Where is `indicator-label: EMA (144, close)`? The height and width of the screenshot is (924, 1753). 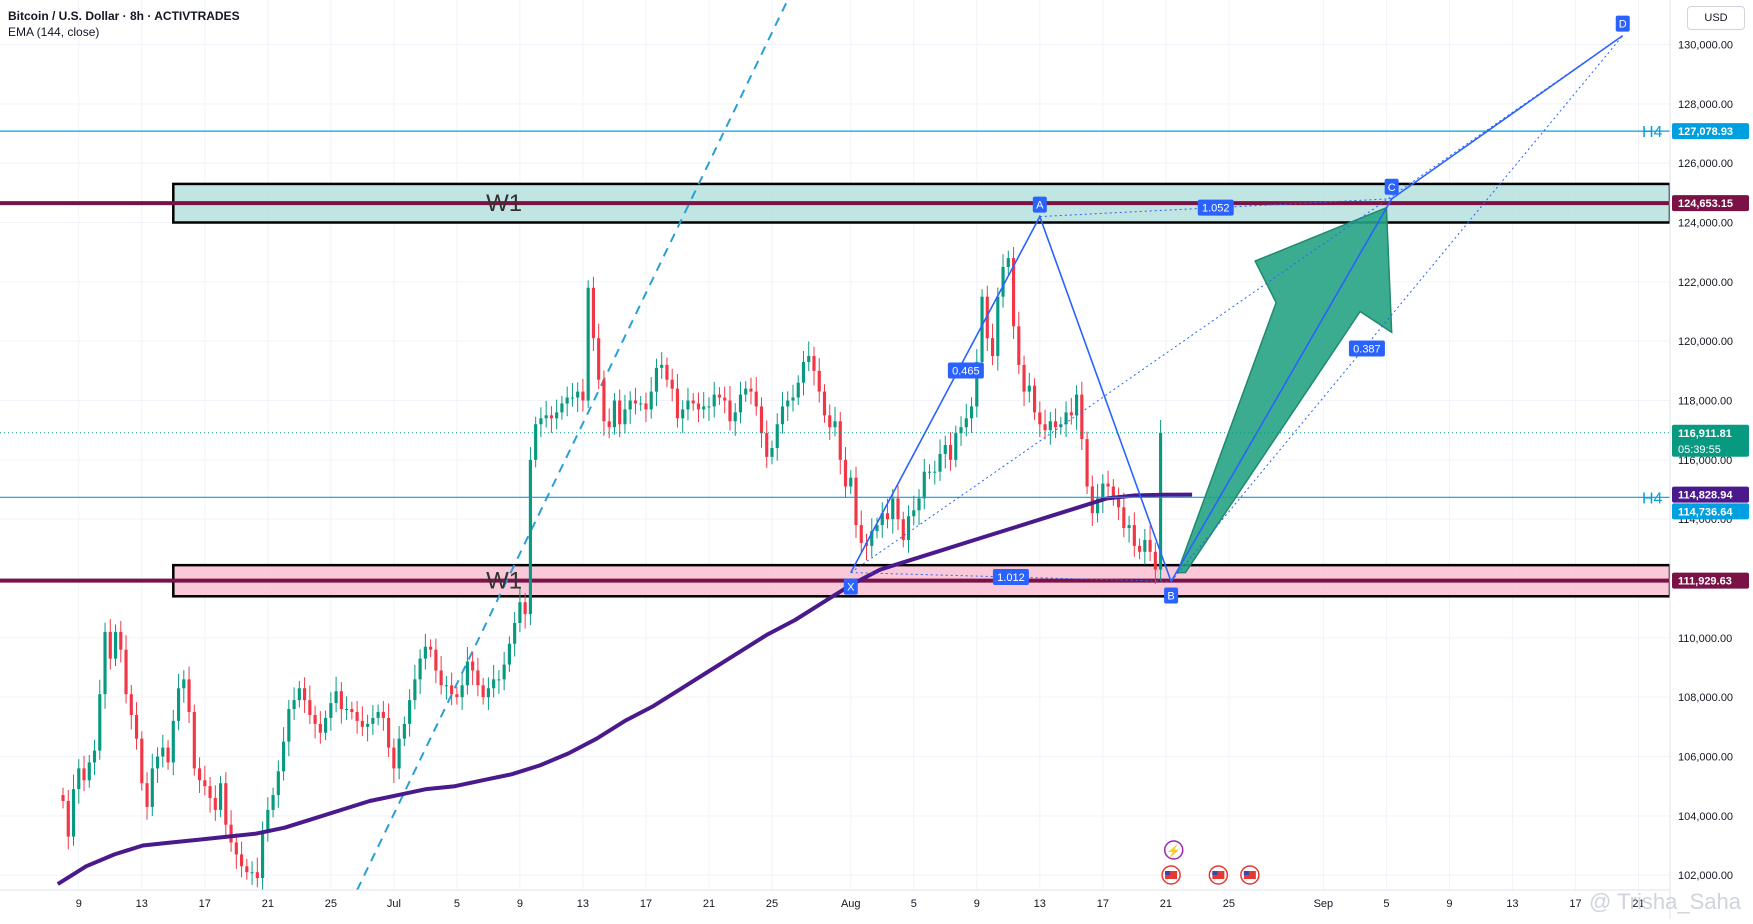 indicator-label: EMA (144, close) is located at coordinates (54, 32).